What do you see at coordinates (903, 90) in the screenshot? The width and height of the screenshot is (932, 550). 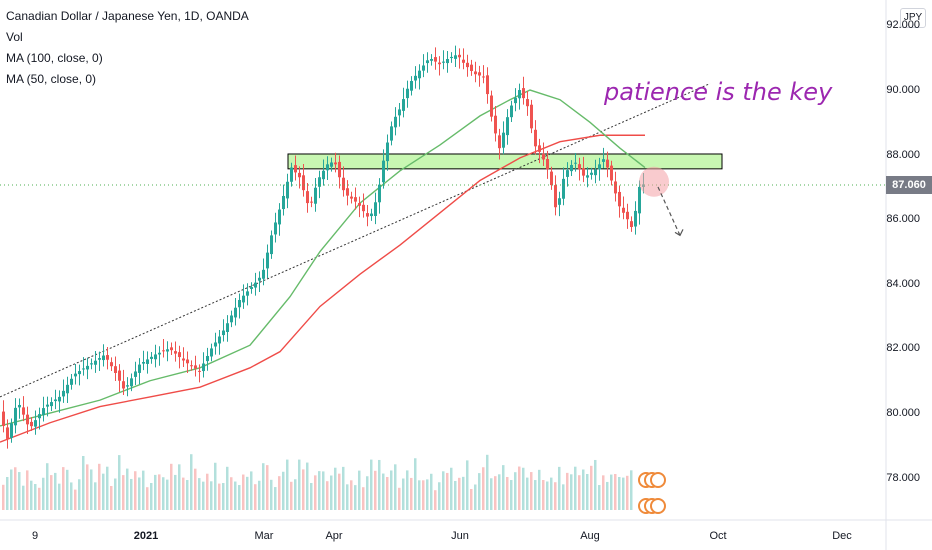 I see `y-tick-label: 90.000` at bounding box center [903, 90].